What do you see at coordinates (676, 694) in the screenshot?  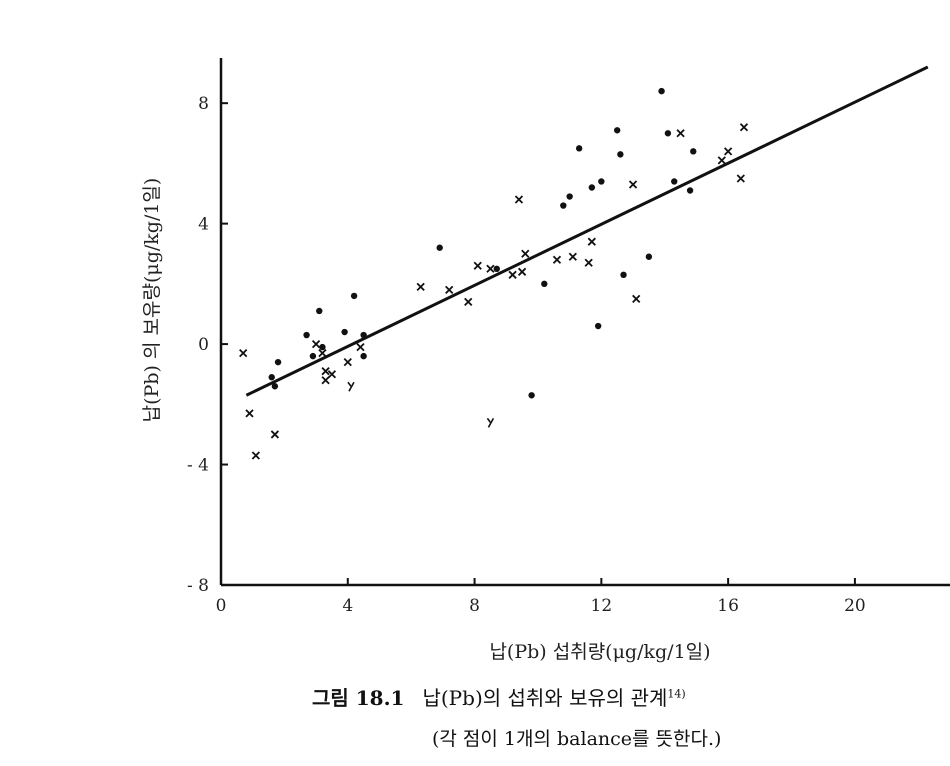 I see `figure-reference: 14)` at bounding box center [676, 694].